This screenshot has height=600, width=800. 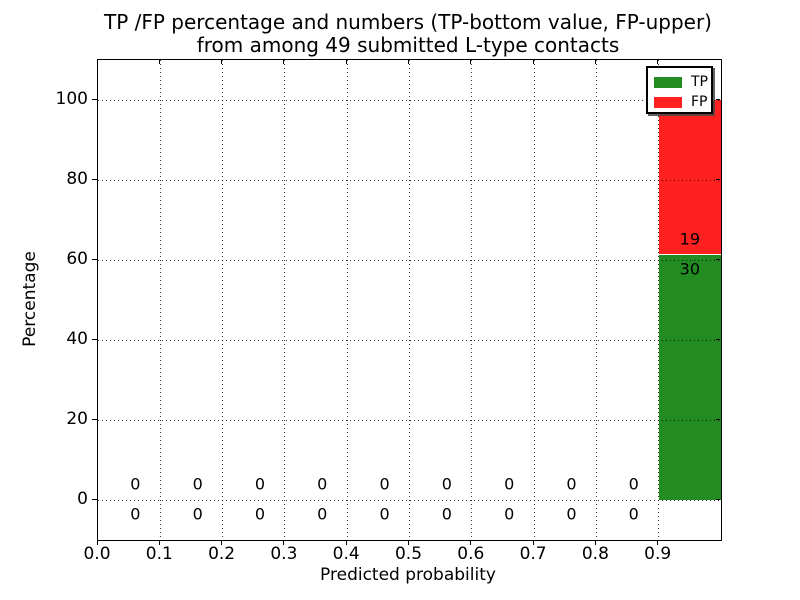 What do you see at coordinates (77, 419) in the screenshot?
I see `y-tick-label: 20` at bounding box center [77, 419].